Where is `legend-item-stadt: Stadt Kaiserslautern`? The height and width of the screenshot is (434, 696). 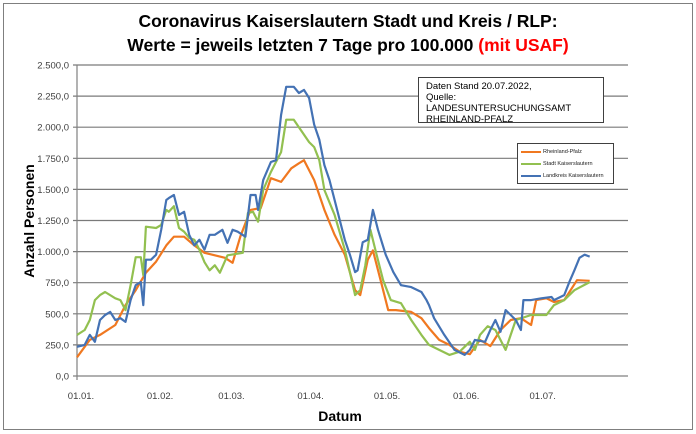 legend-item-stadt: Stadt Kaiserslautern is located at coordinates (565, 164).